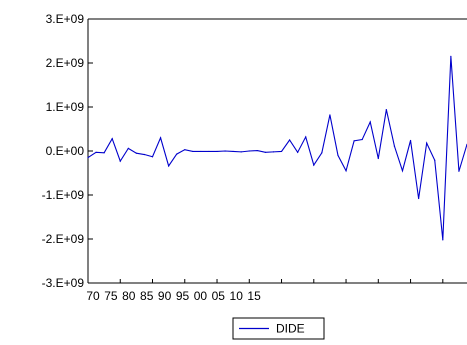 This screenshot has width=467, height=345. Describe the element at coordinates (183, 296) in the screenshot. I see `x-tick-label: 95` at that location.